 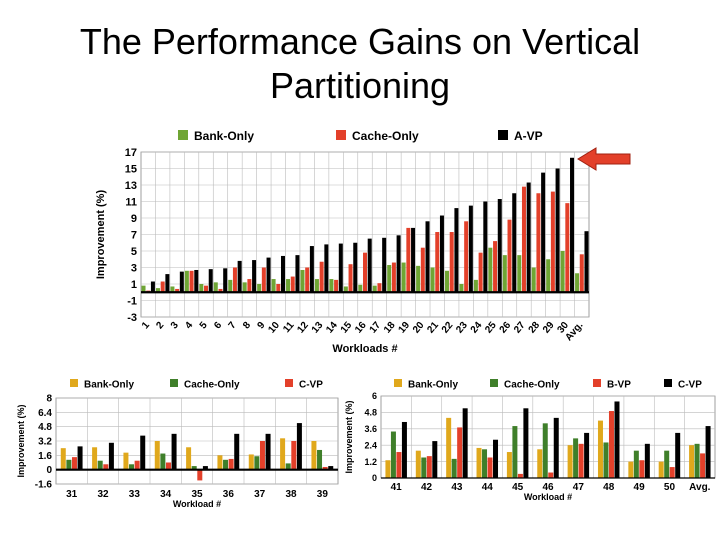 I want to click on slide-title-line2: Partitioning, so click(x=360, y=85).